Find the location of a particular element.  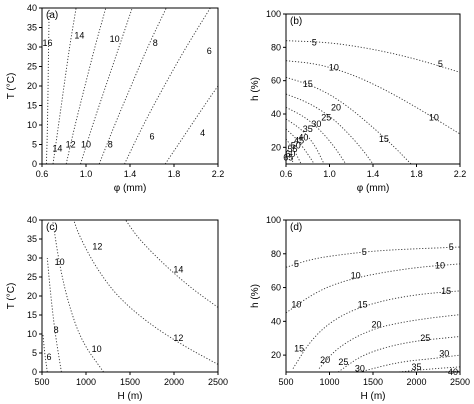

panel-label: (b) is located at coordinates (296, 21).